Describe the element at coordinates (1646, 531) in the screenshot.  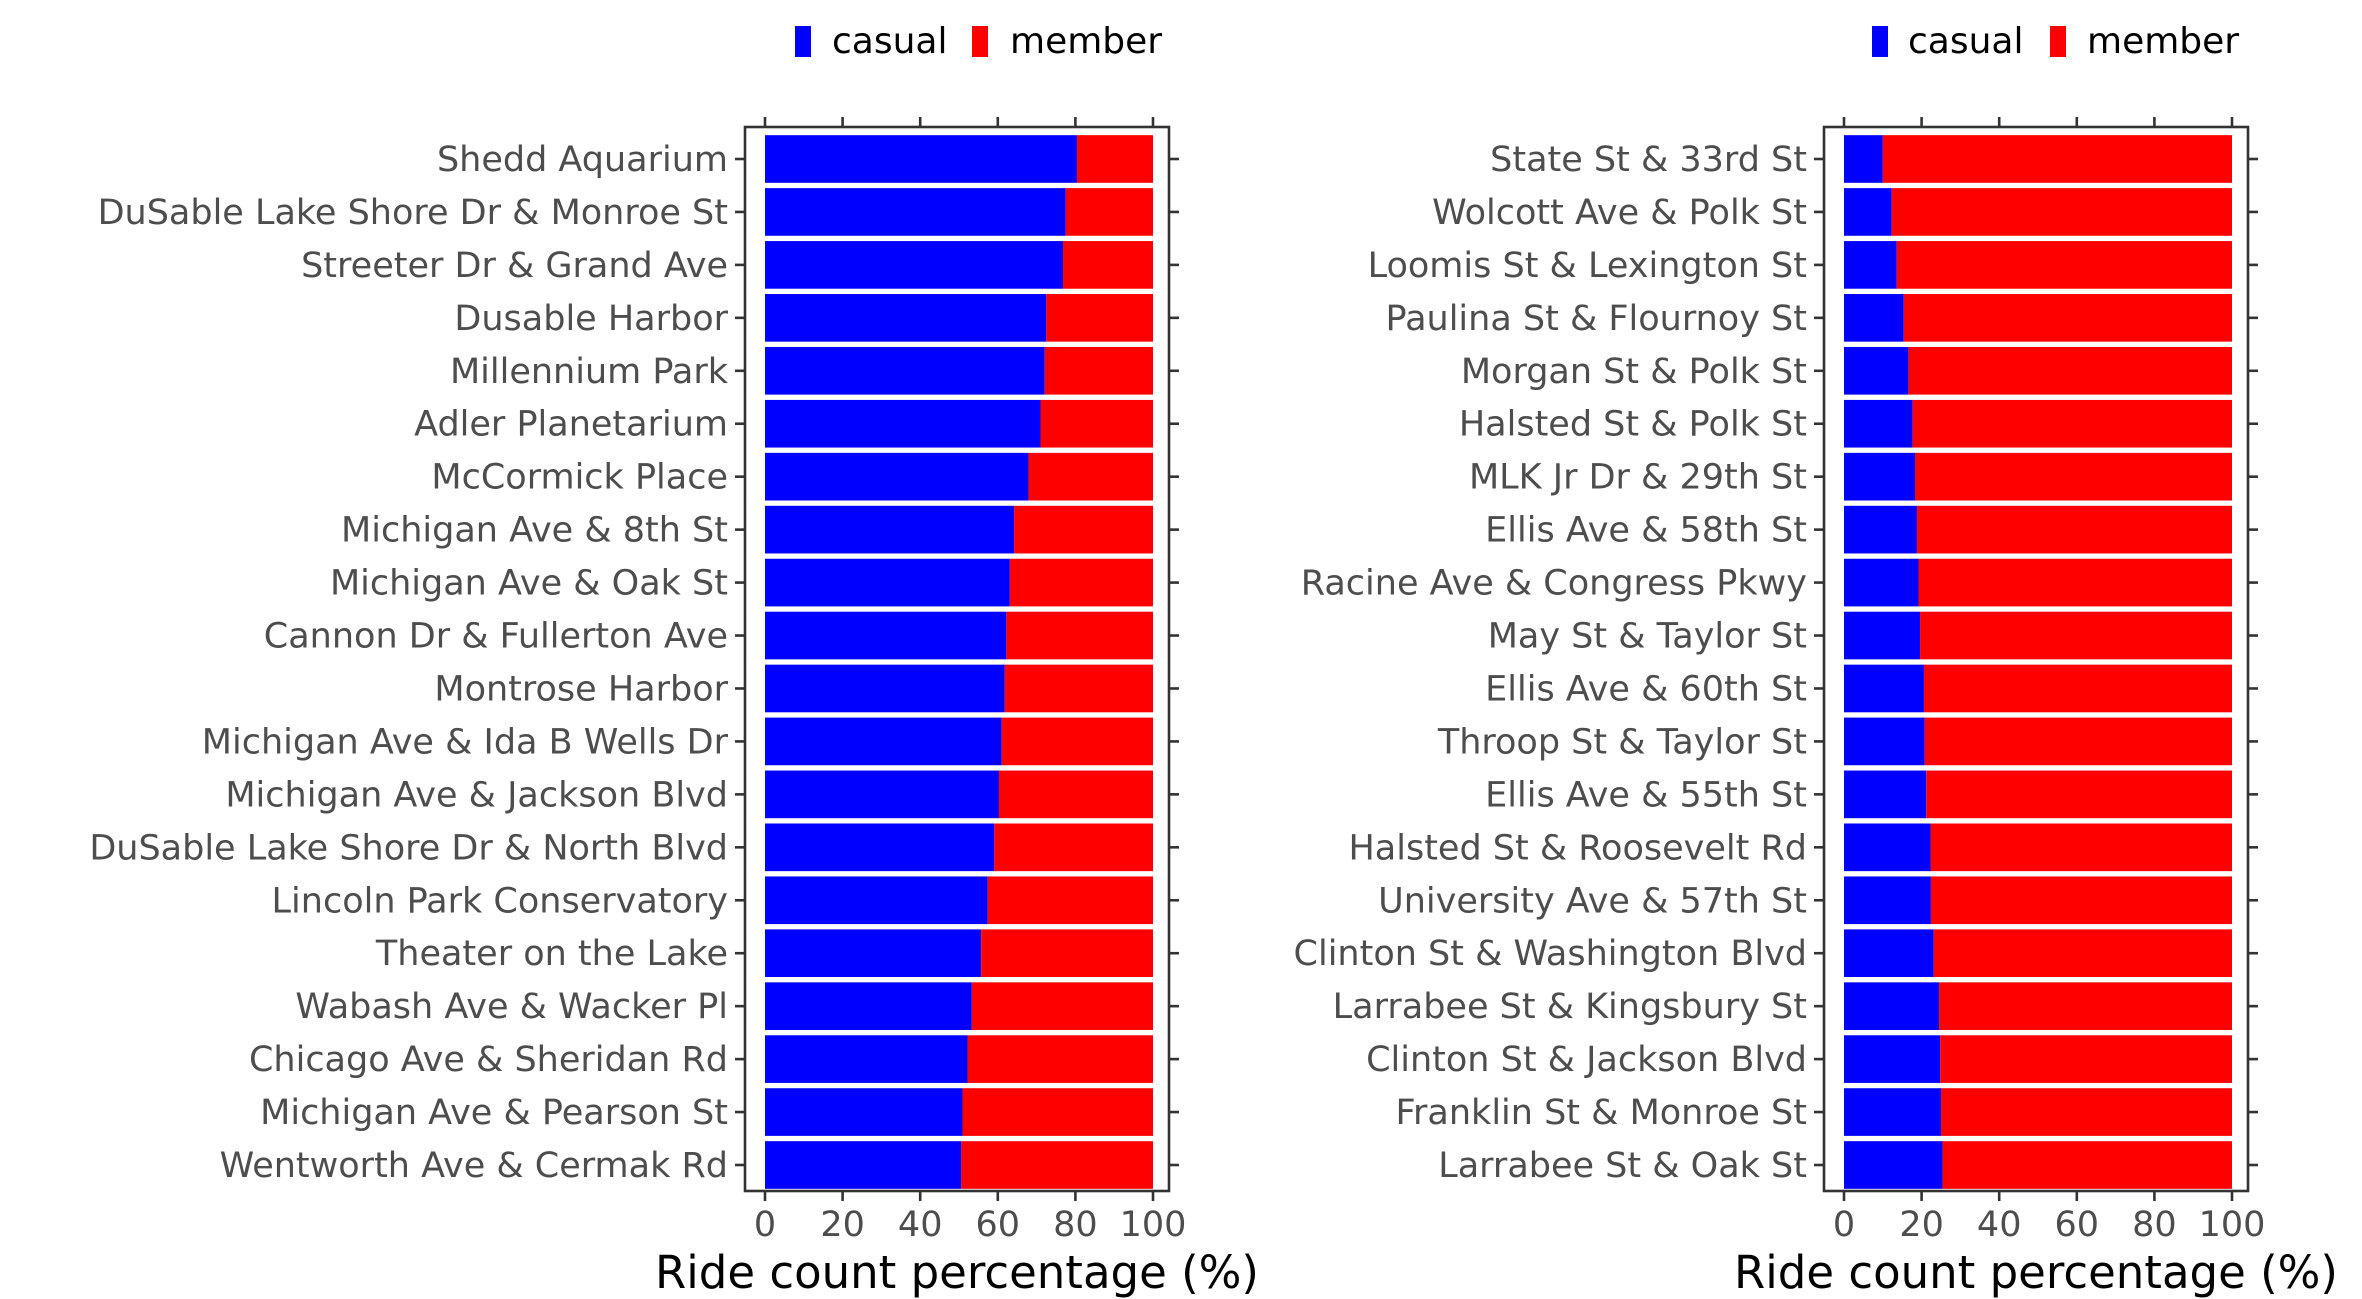
I see `category-label: Ellis Ave & 58th St` at that location.